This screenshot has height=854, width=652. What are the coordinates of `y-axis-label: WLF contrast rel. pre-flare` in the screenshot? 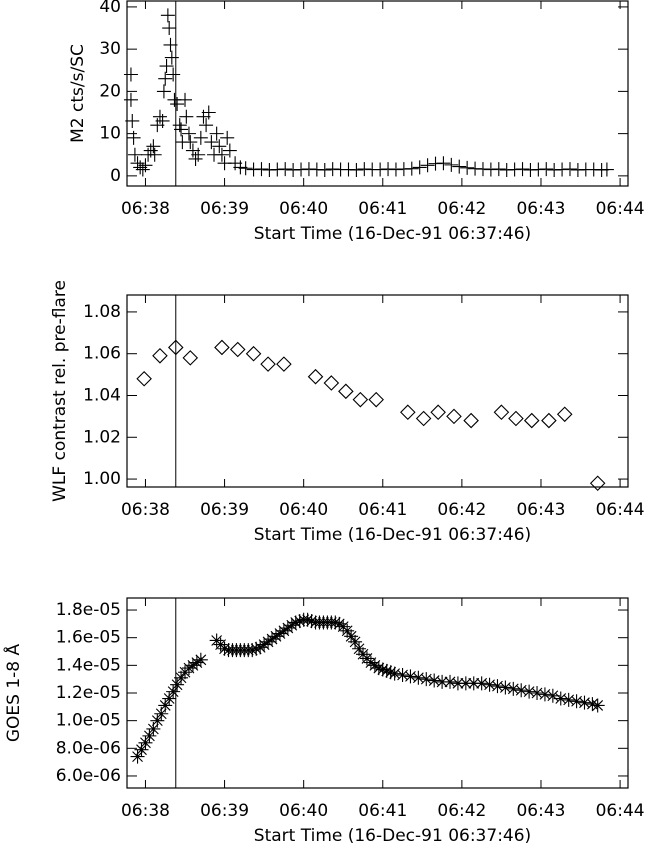 It's located at (60, 391).